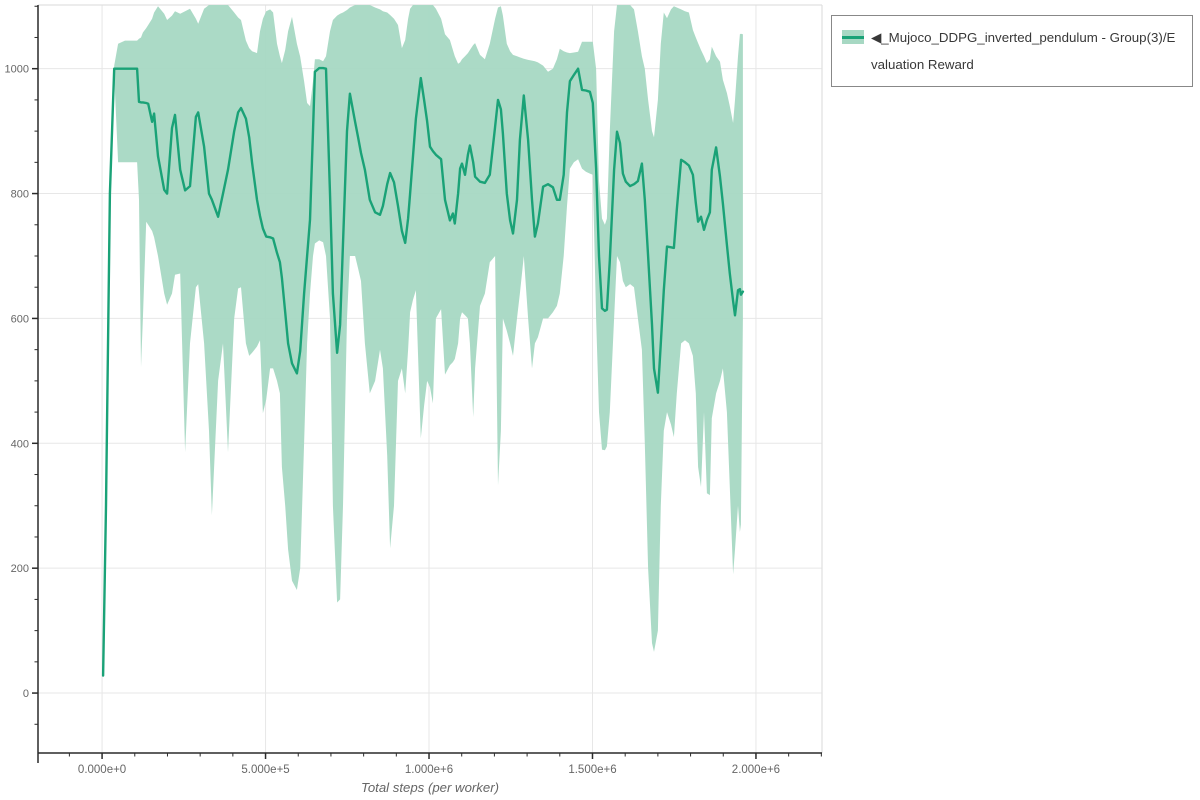  Describe the element at coordinates (102, 770) in the screenshot. I see `x-tick-label: 0.000e+0` at that location.